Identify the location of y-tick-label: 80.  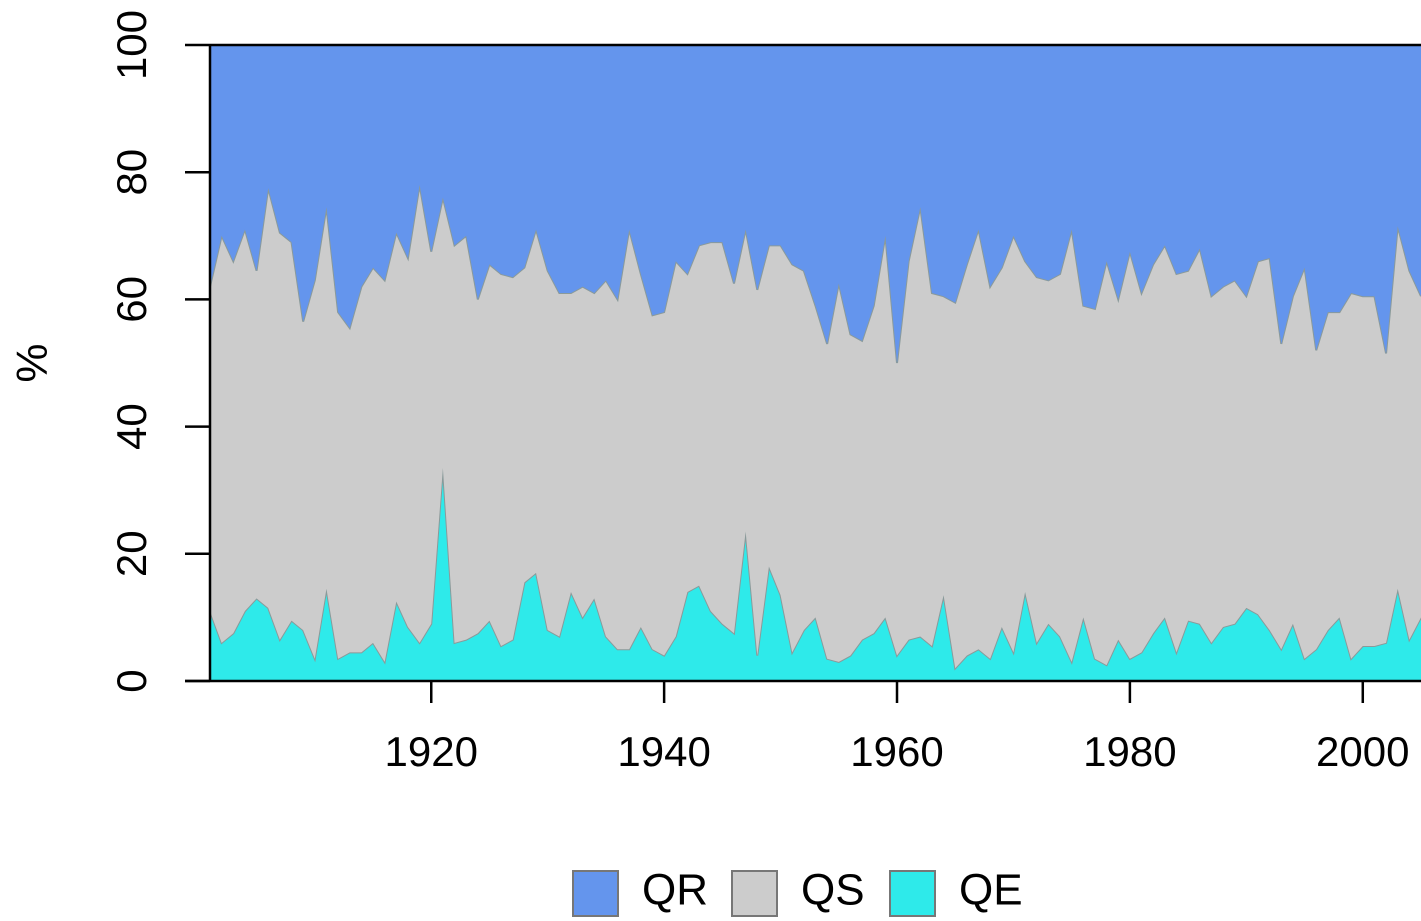
(131, 172).